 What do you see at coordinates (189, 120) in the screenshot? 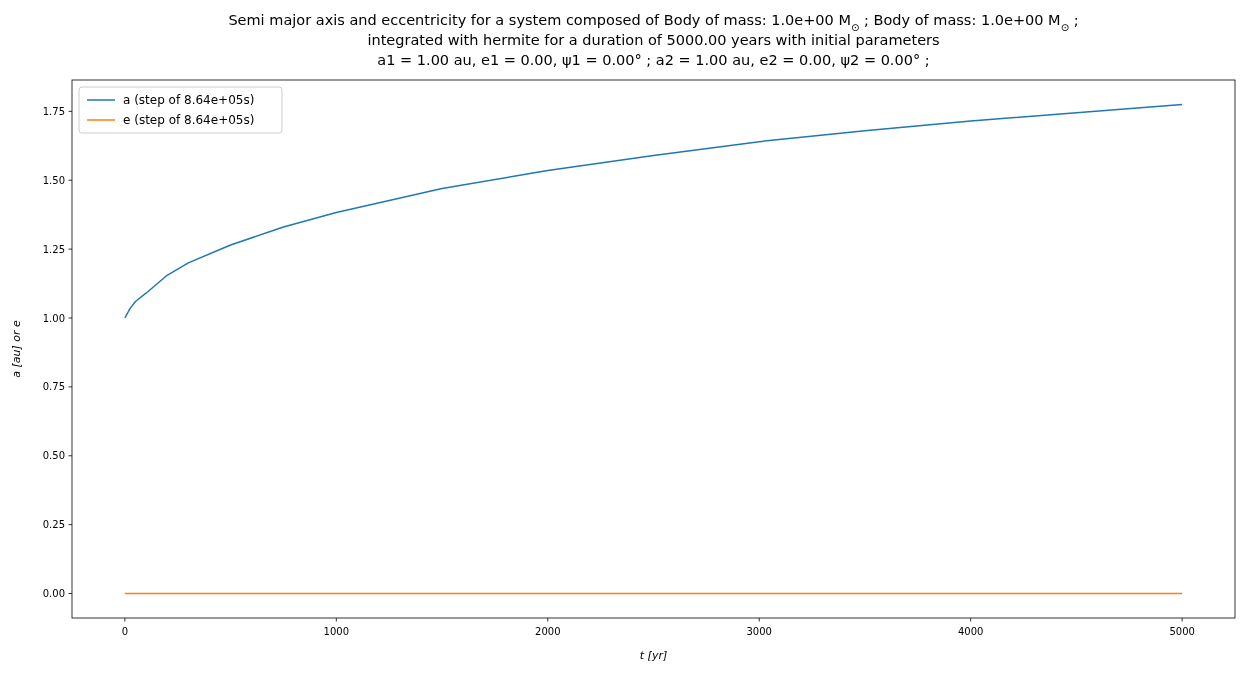
I see `legend-label: e (step of 8.64e+05s)` at bounding box center [189, 120].